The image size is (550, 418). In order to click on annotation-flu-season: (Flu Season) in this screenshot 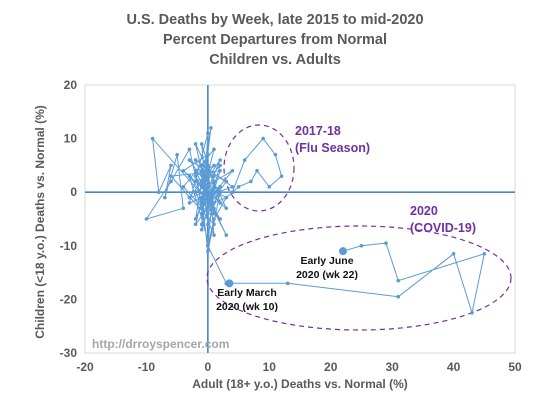, I will do `click(332, 148)`.